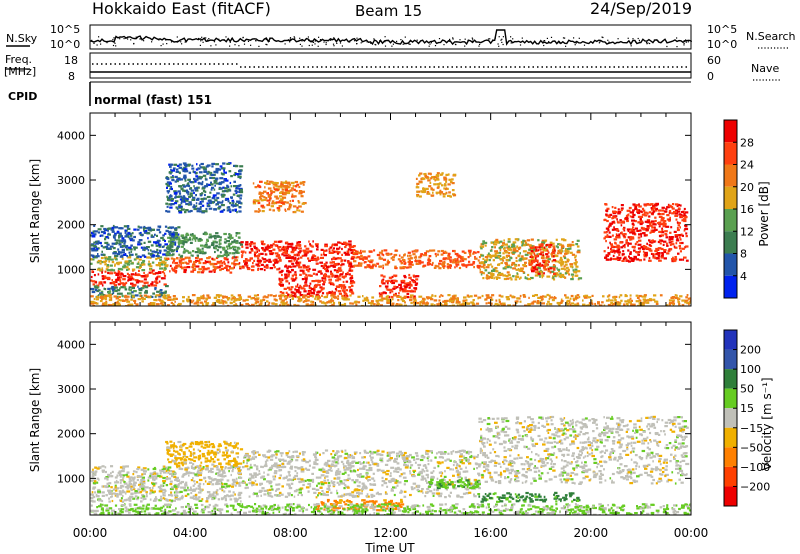 This screenshot has width=800, height=554. I want to click on colorbar-tick-label: 24, so click(747, 165).